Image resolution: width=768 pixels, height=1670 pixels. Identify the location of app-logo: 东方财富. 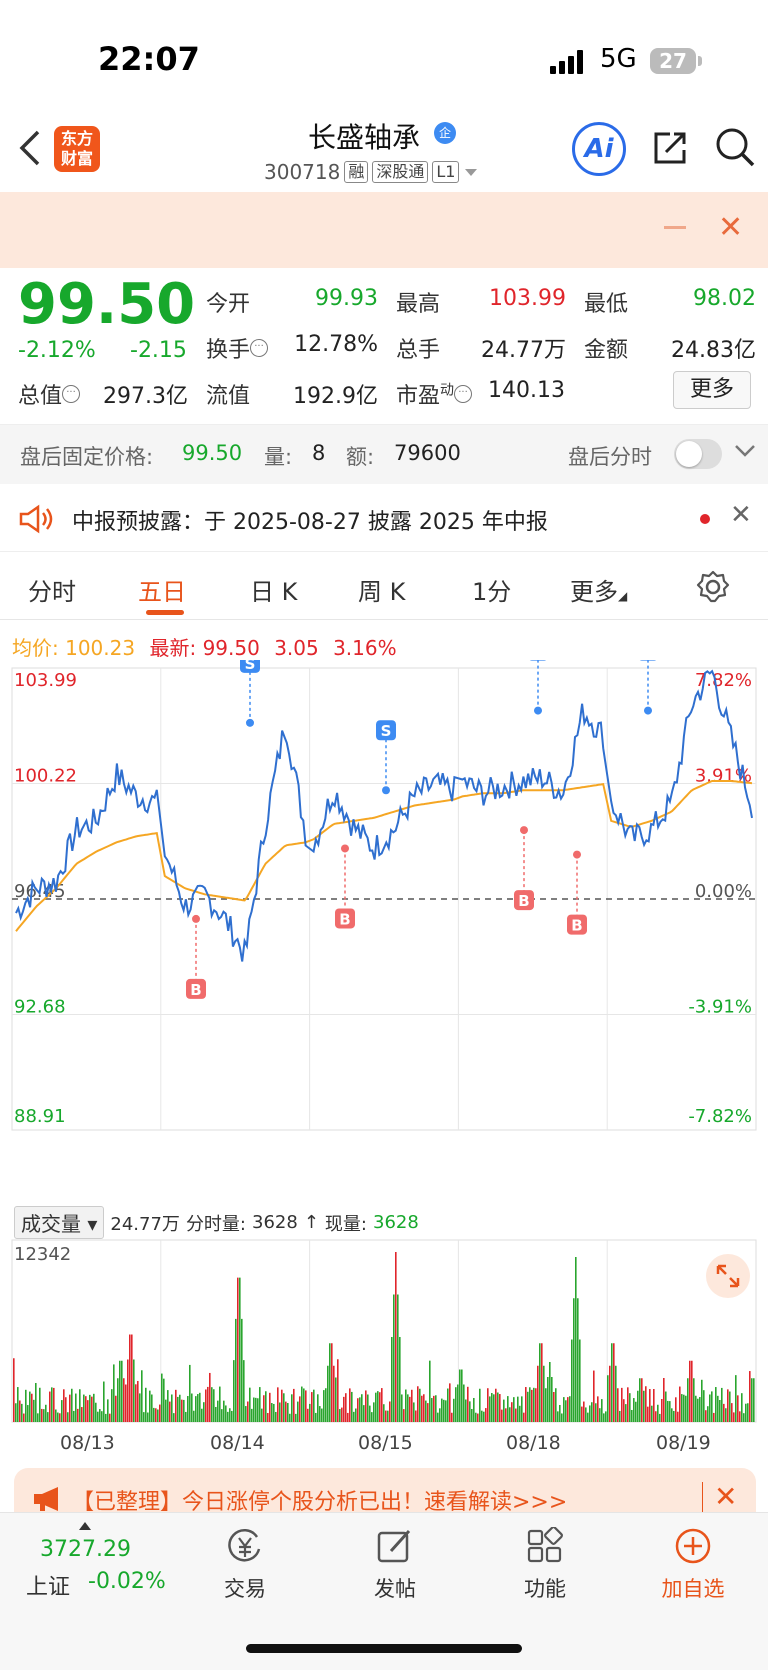
(77, 149).